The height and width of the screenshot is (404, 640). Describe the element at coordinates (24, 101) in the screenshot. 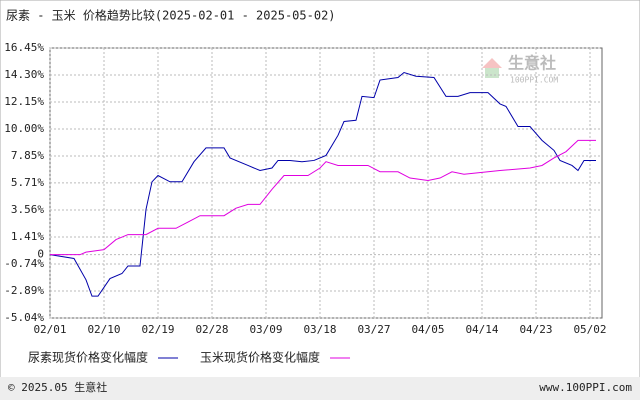

I see `y-tick-label: 12.15%` at that location.